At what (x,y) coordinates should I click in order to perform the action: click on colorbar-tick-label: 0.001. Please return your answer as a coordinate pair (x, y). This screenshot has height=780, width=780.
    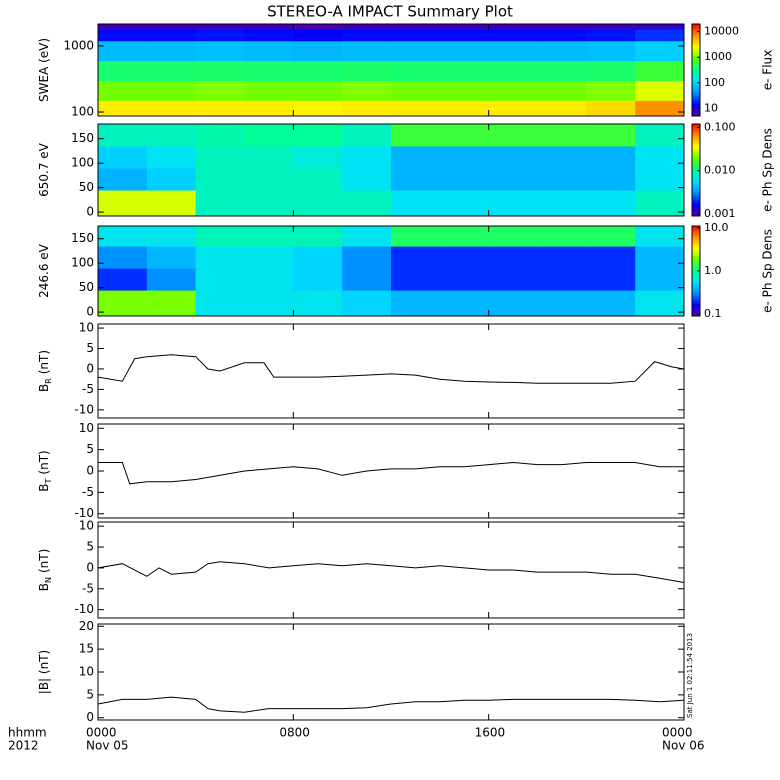
    Looking at the image, I should click on (720, 213).